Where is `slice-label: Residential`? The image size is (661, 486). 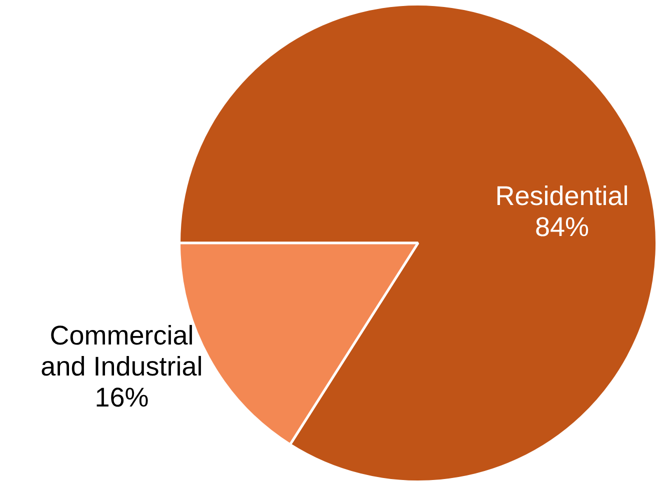
slice-label: Residential is located at coordinates (562, 196).